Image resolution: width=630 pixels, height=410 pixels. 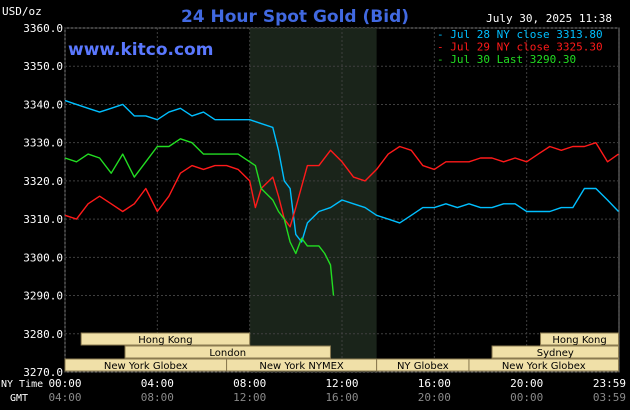 What do you see at coordinates (526, 383) in the screenshot?
I see `x-tick-label: 20:00` at bounding box center [526, 383].